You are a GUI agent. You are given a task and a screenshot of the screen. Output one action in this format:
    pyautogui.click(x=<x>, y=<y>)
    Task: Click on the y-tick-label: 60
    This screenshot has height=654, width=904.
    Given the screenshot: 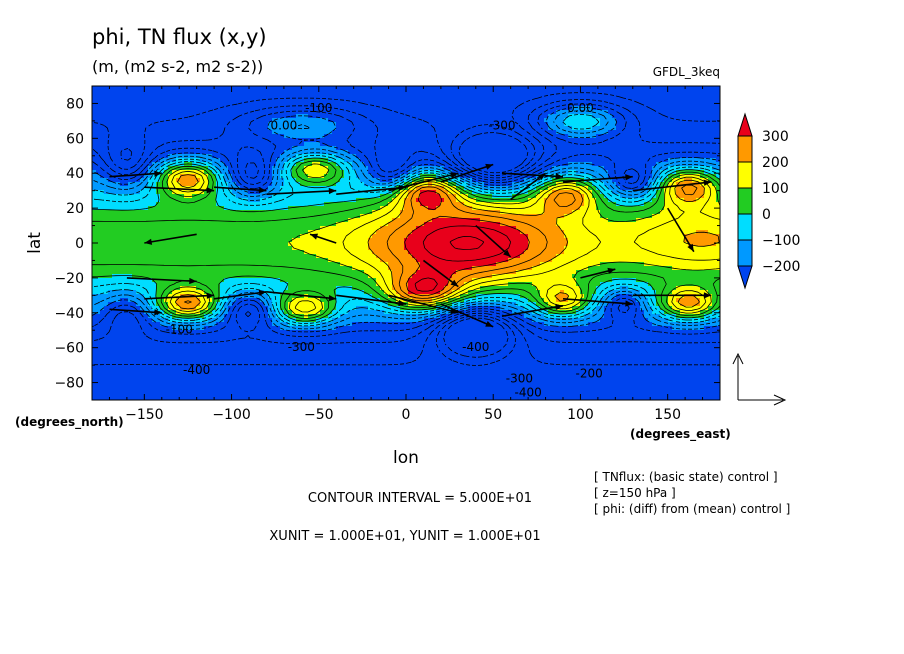 What is the action you would take?
    pyautogui.click(x=75, y=139)
    